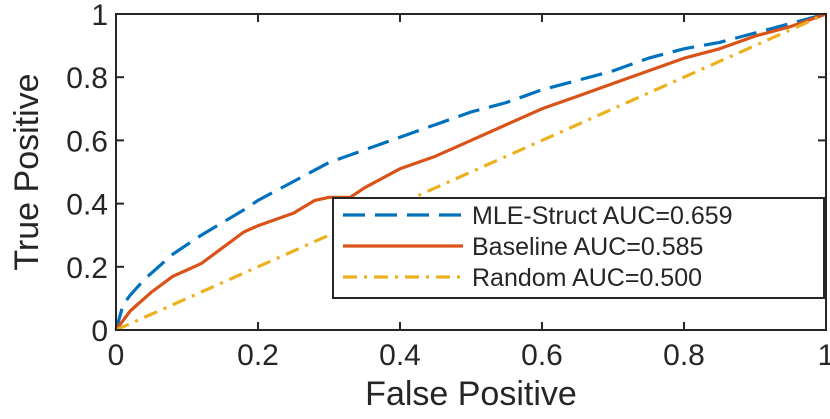  What do you see at coordinates (87, 78) in the screenshot?
I see `y-tick-label: 0.8` at bounding box center [87, 78].